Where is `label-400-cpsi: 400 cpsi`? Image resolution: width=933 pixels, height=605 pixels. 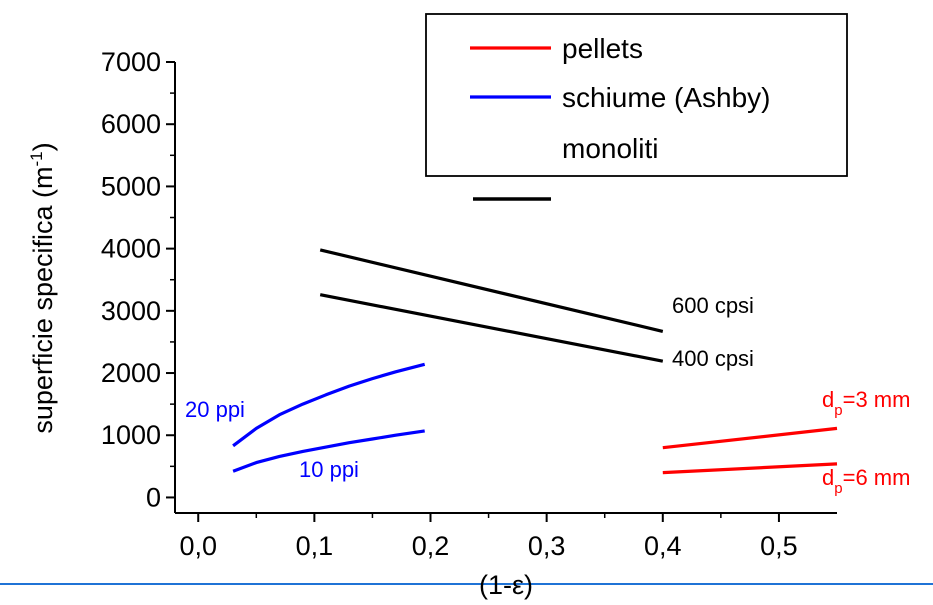 label-400-cpsi: 400 cpsi is located at coordinates (713, 358).